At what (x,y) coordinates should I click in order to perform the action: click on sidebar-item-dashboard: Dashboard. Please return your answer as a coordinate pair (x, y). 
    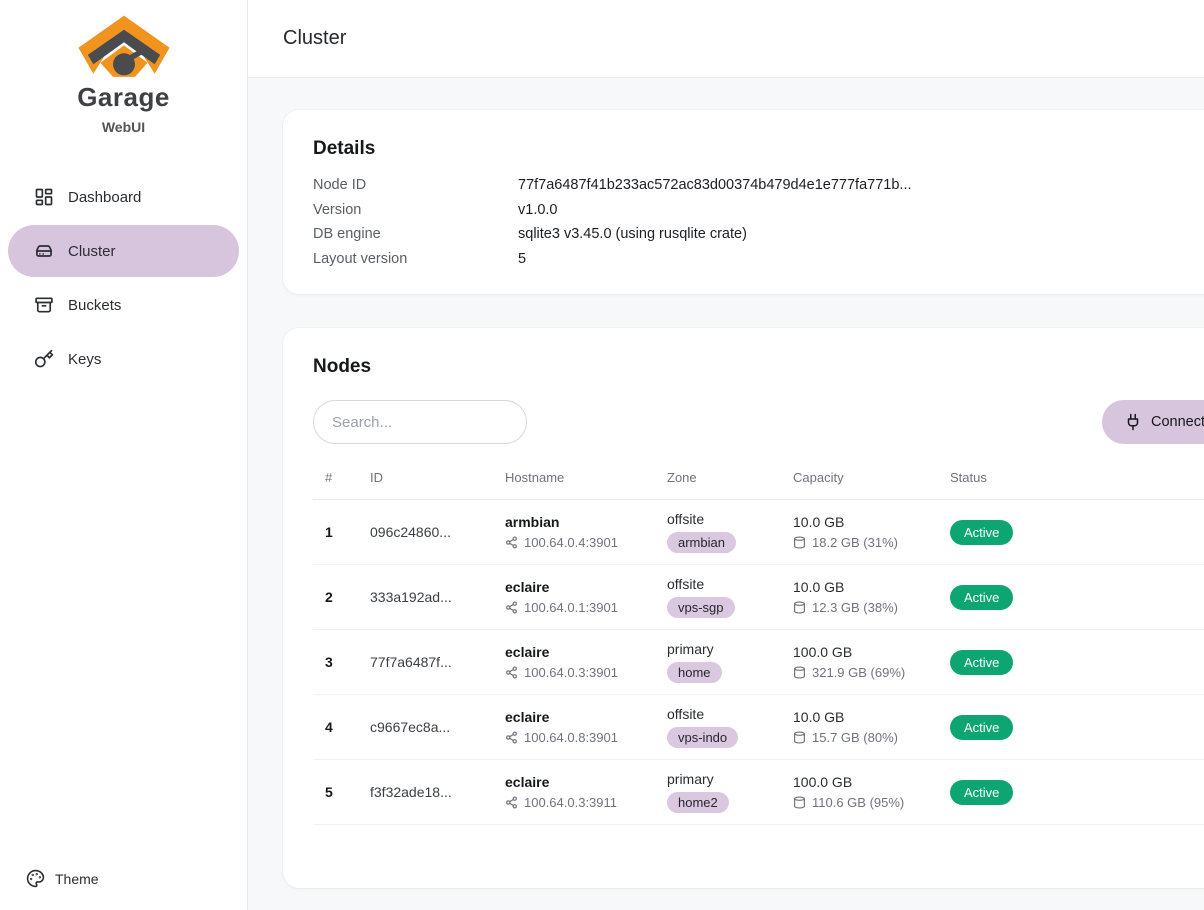
    Looking at the image, I should click on (123, 197).